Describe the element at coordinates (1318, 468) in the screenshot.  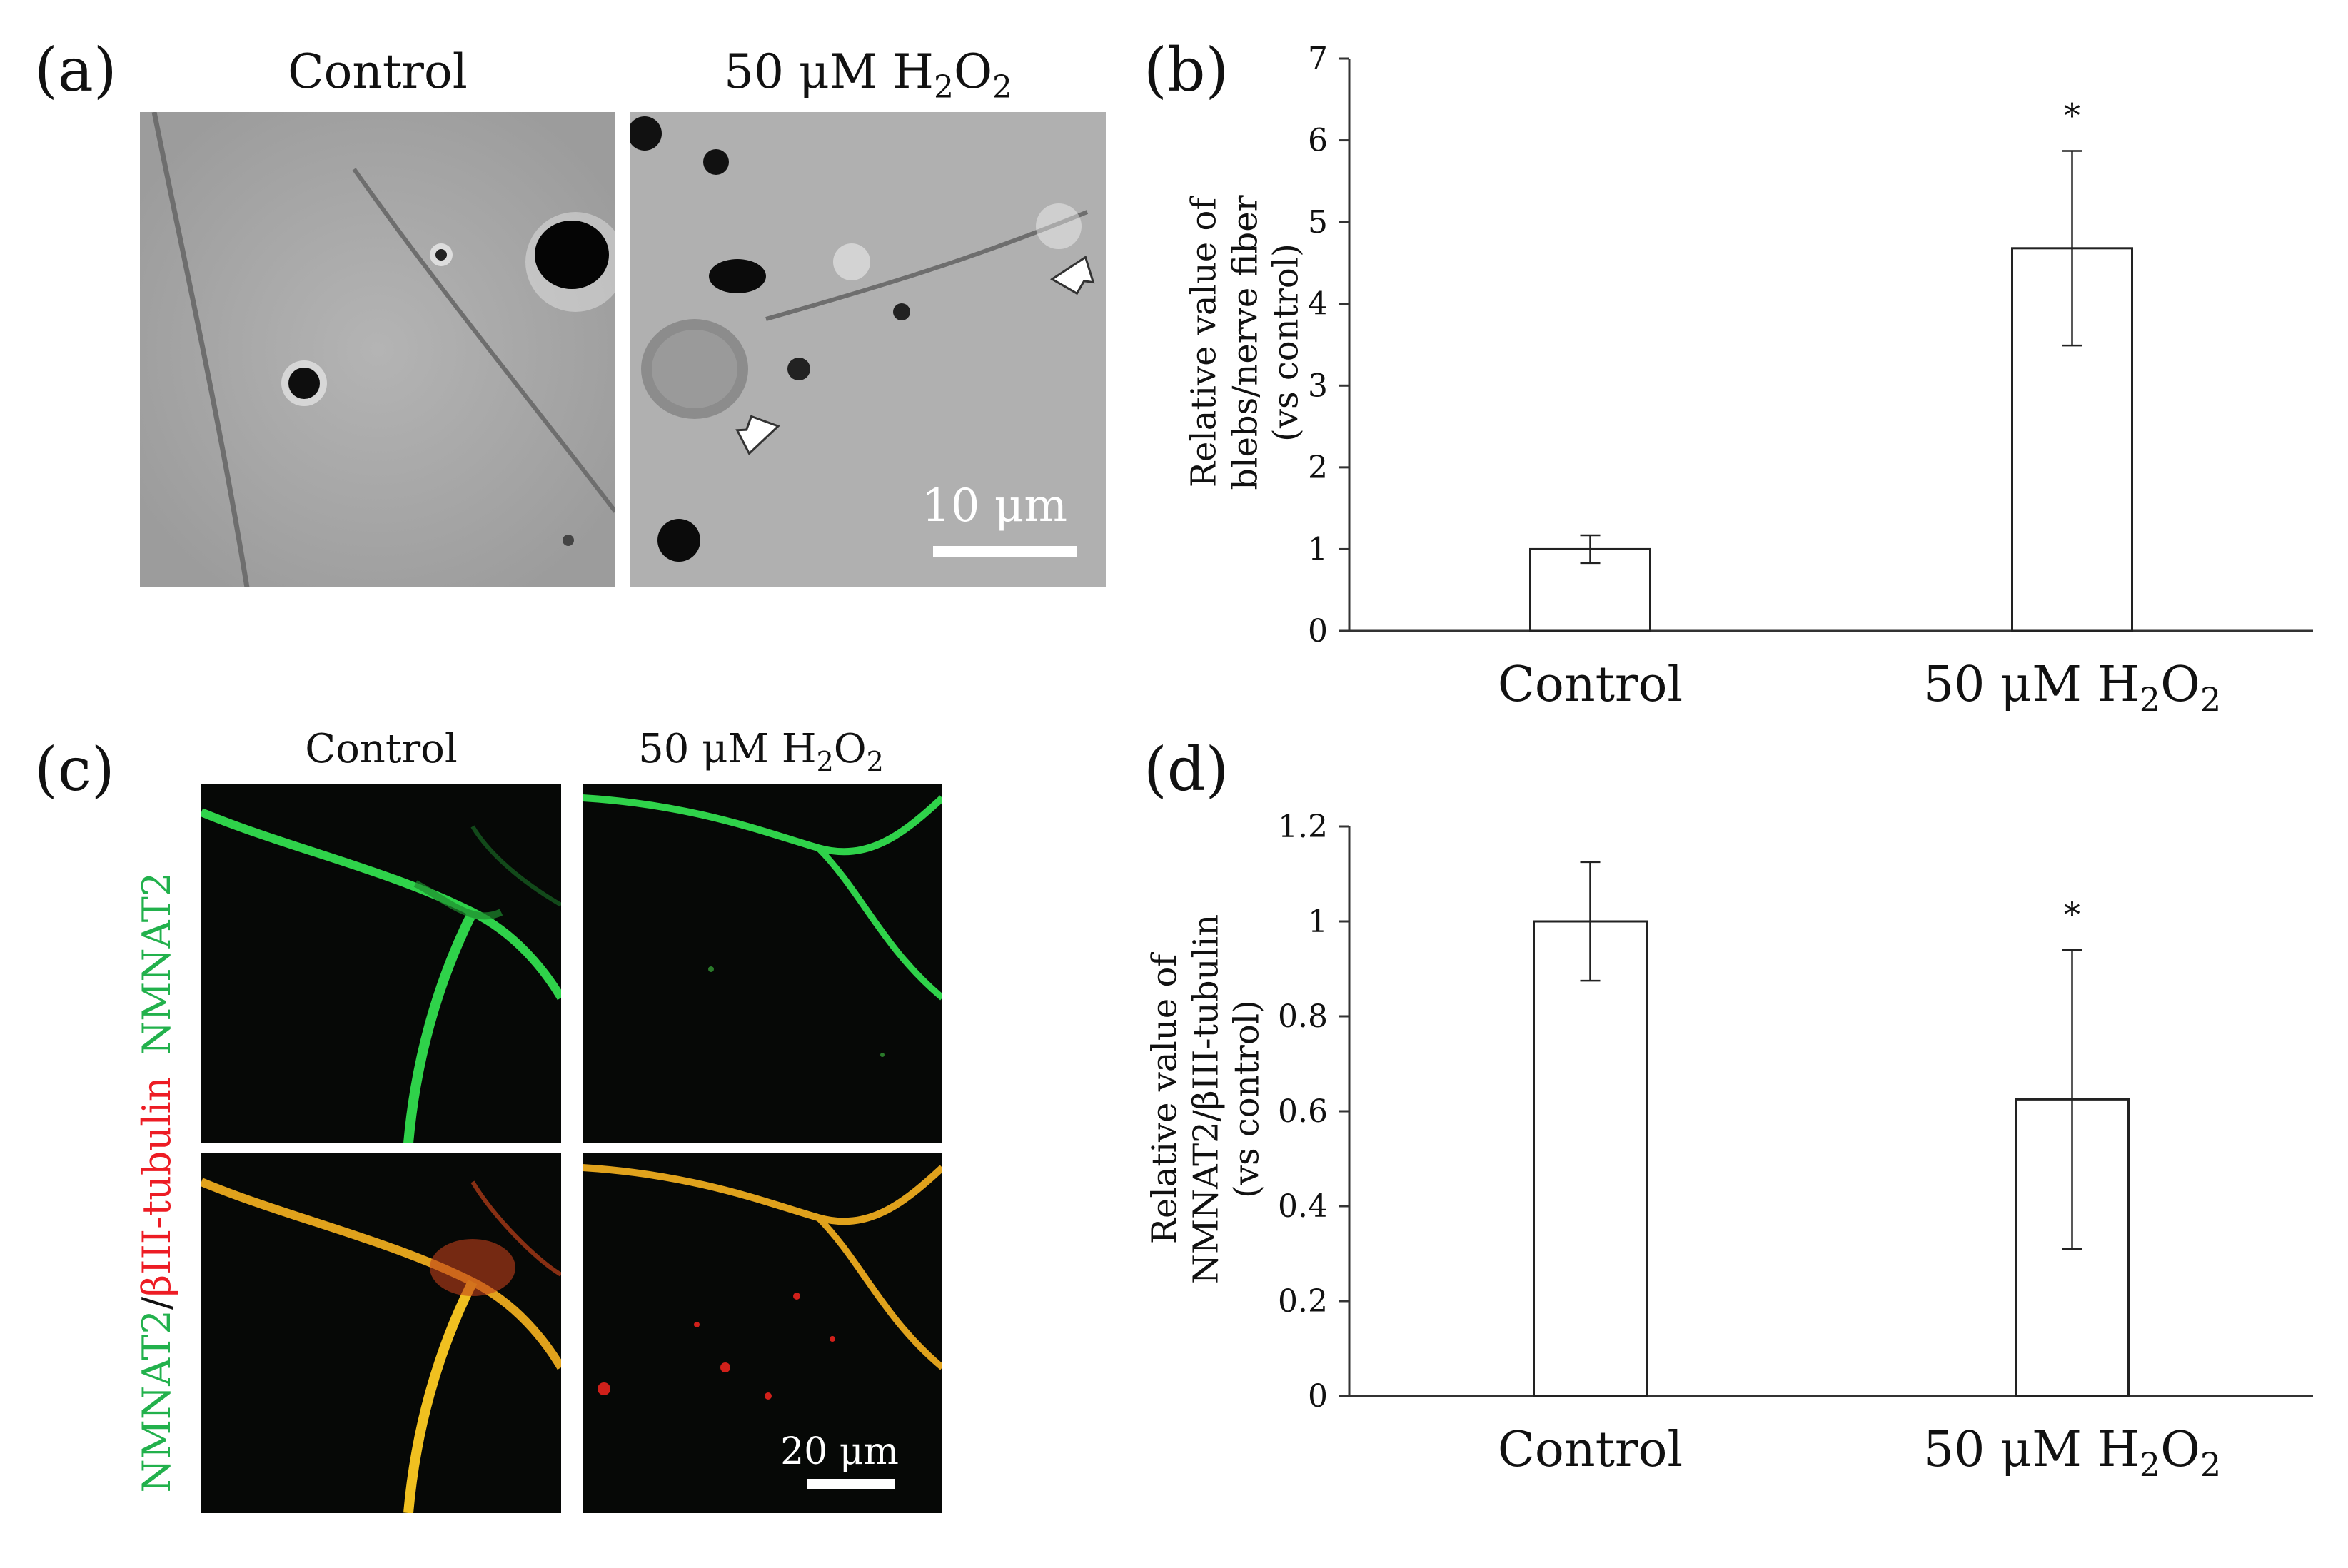
I see `y-tick-label: 2` at that location.